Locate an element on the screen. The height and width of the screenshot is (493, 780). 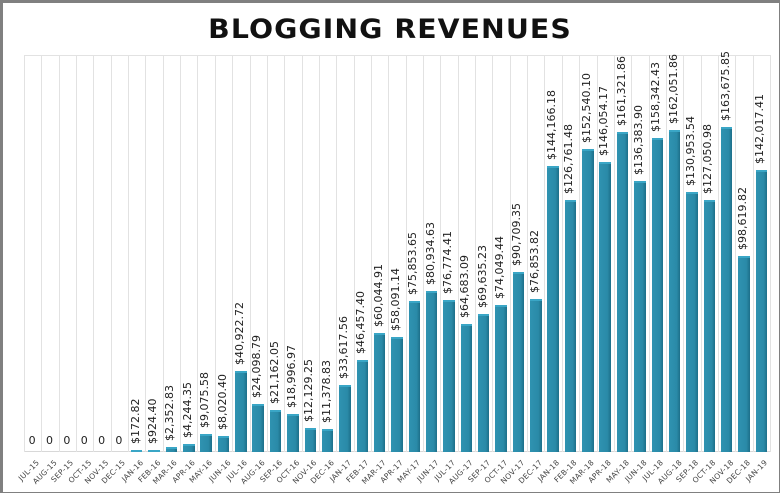
data-label: $74,049.44 is located at coordinates (500, 267).